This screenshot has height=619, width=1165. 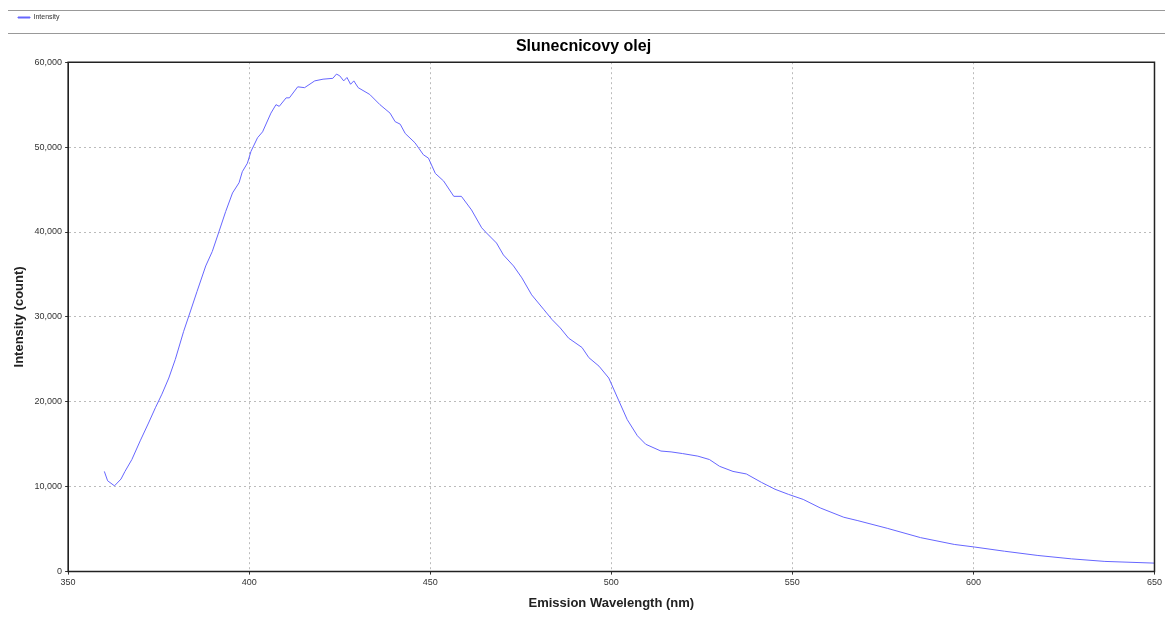 I want to click on x-tick-label: 650, so click(x=1154, y=582).